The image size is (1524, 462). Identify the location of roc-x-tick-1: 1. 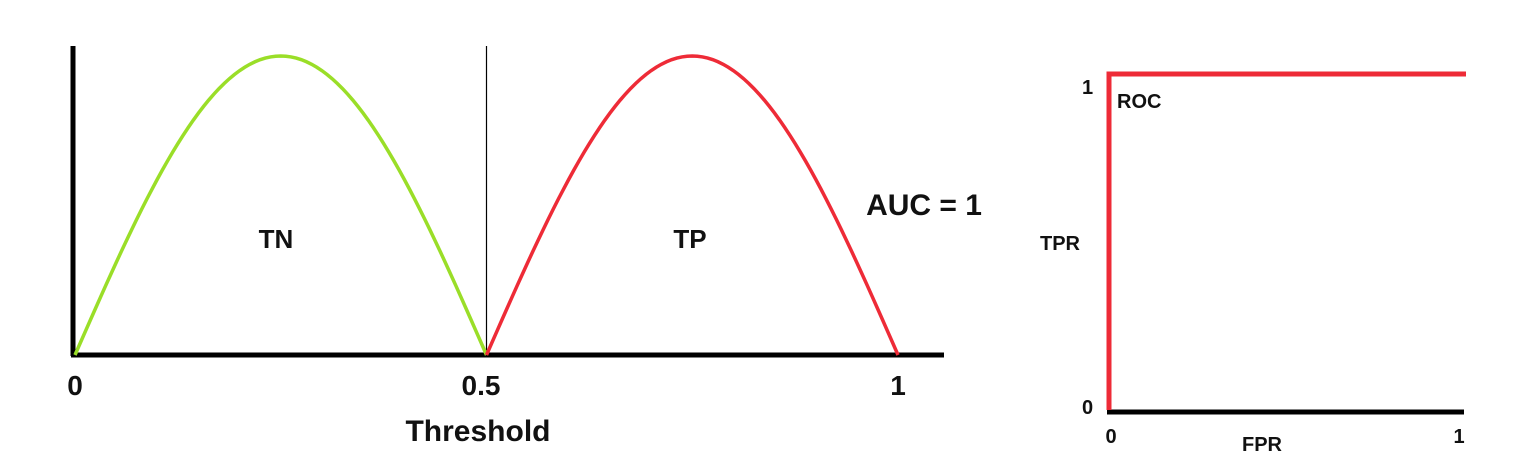
(1458, 437).